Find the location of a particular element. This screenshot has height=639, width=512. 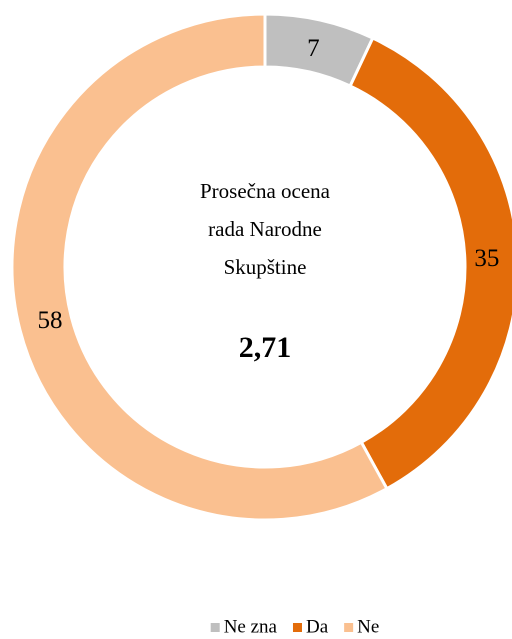

legend-label: Ne zna is located at coordinates (251, 626).